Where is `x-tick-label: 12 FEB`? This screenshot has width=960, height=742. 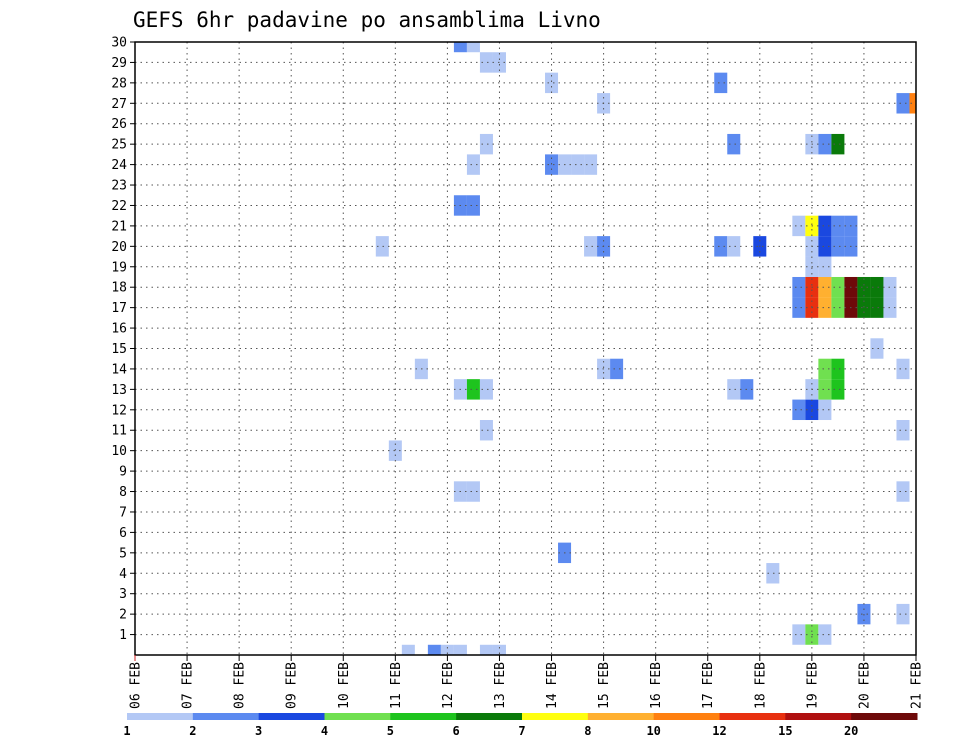
x-tick-label: 12 FEB is located at coordinates (448, 685).